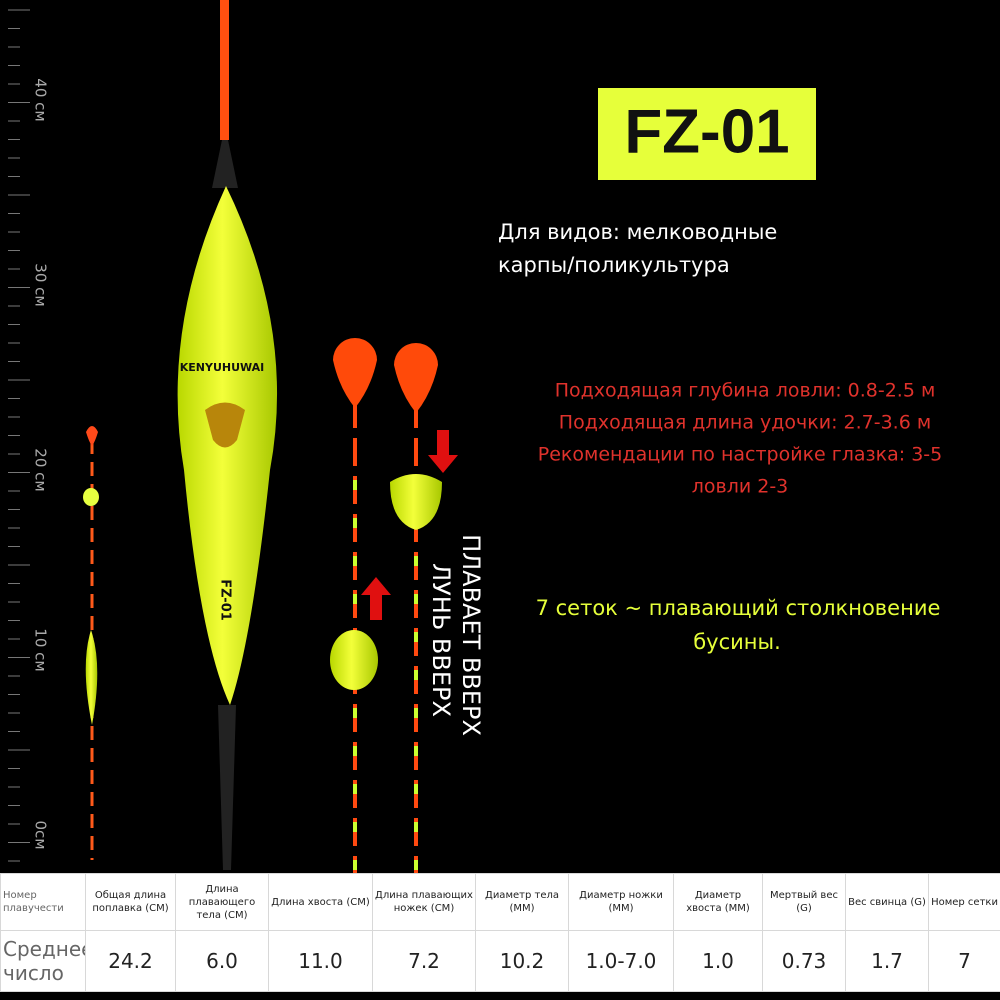 This screenshot has height=1000, width=1000. Describe the element at coordinates (225, 600) in the screenshot. I see `float-model: FZ-01` at that location.